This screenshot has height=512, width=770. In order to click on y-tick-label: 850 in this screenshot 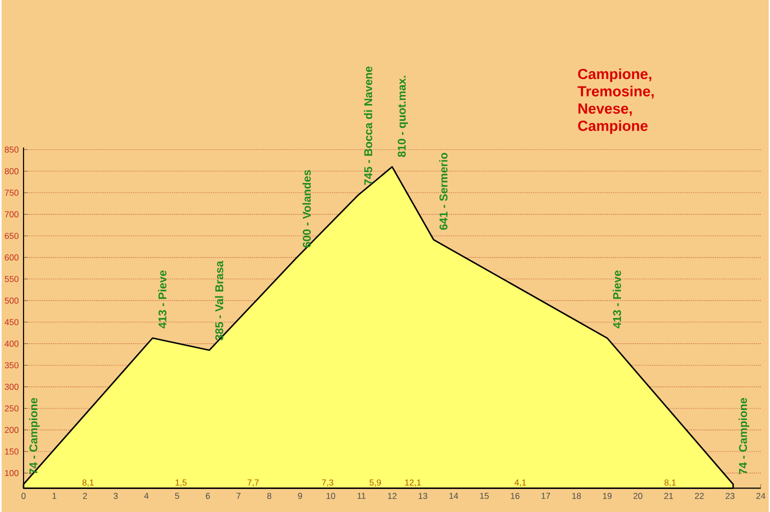, I will do `click(11, 149)`.